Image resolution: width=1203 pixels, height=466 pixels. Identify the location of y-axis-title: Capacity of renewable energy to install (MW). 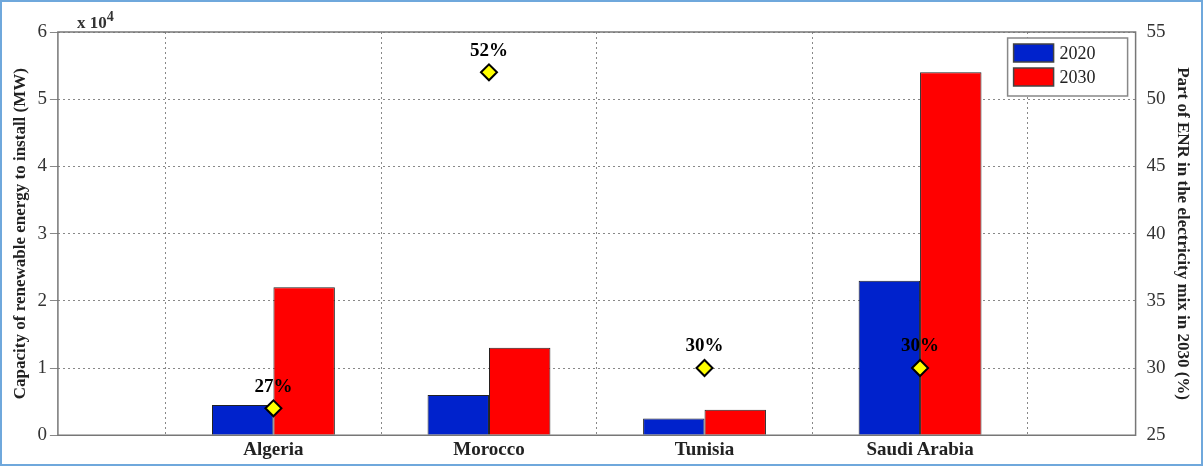
(19, 234).